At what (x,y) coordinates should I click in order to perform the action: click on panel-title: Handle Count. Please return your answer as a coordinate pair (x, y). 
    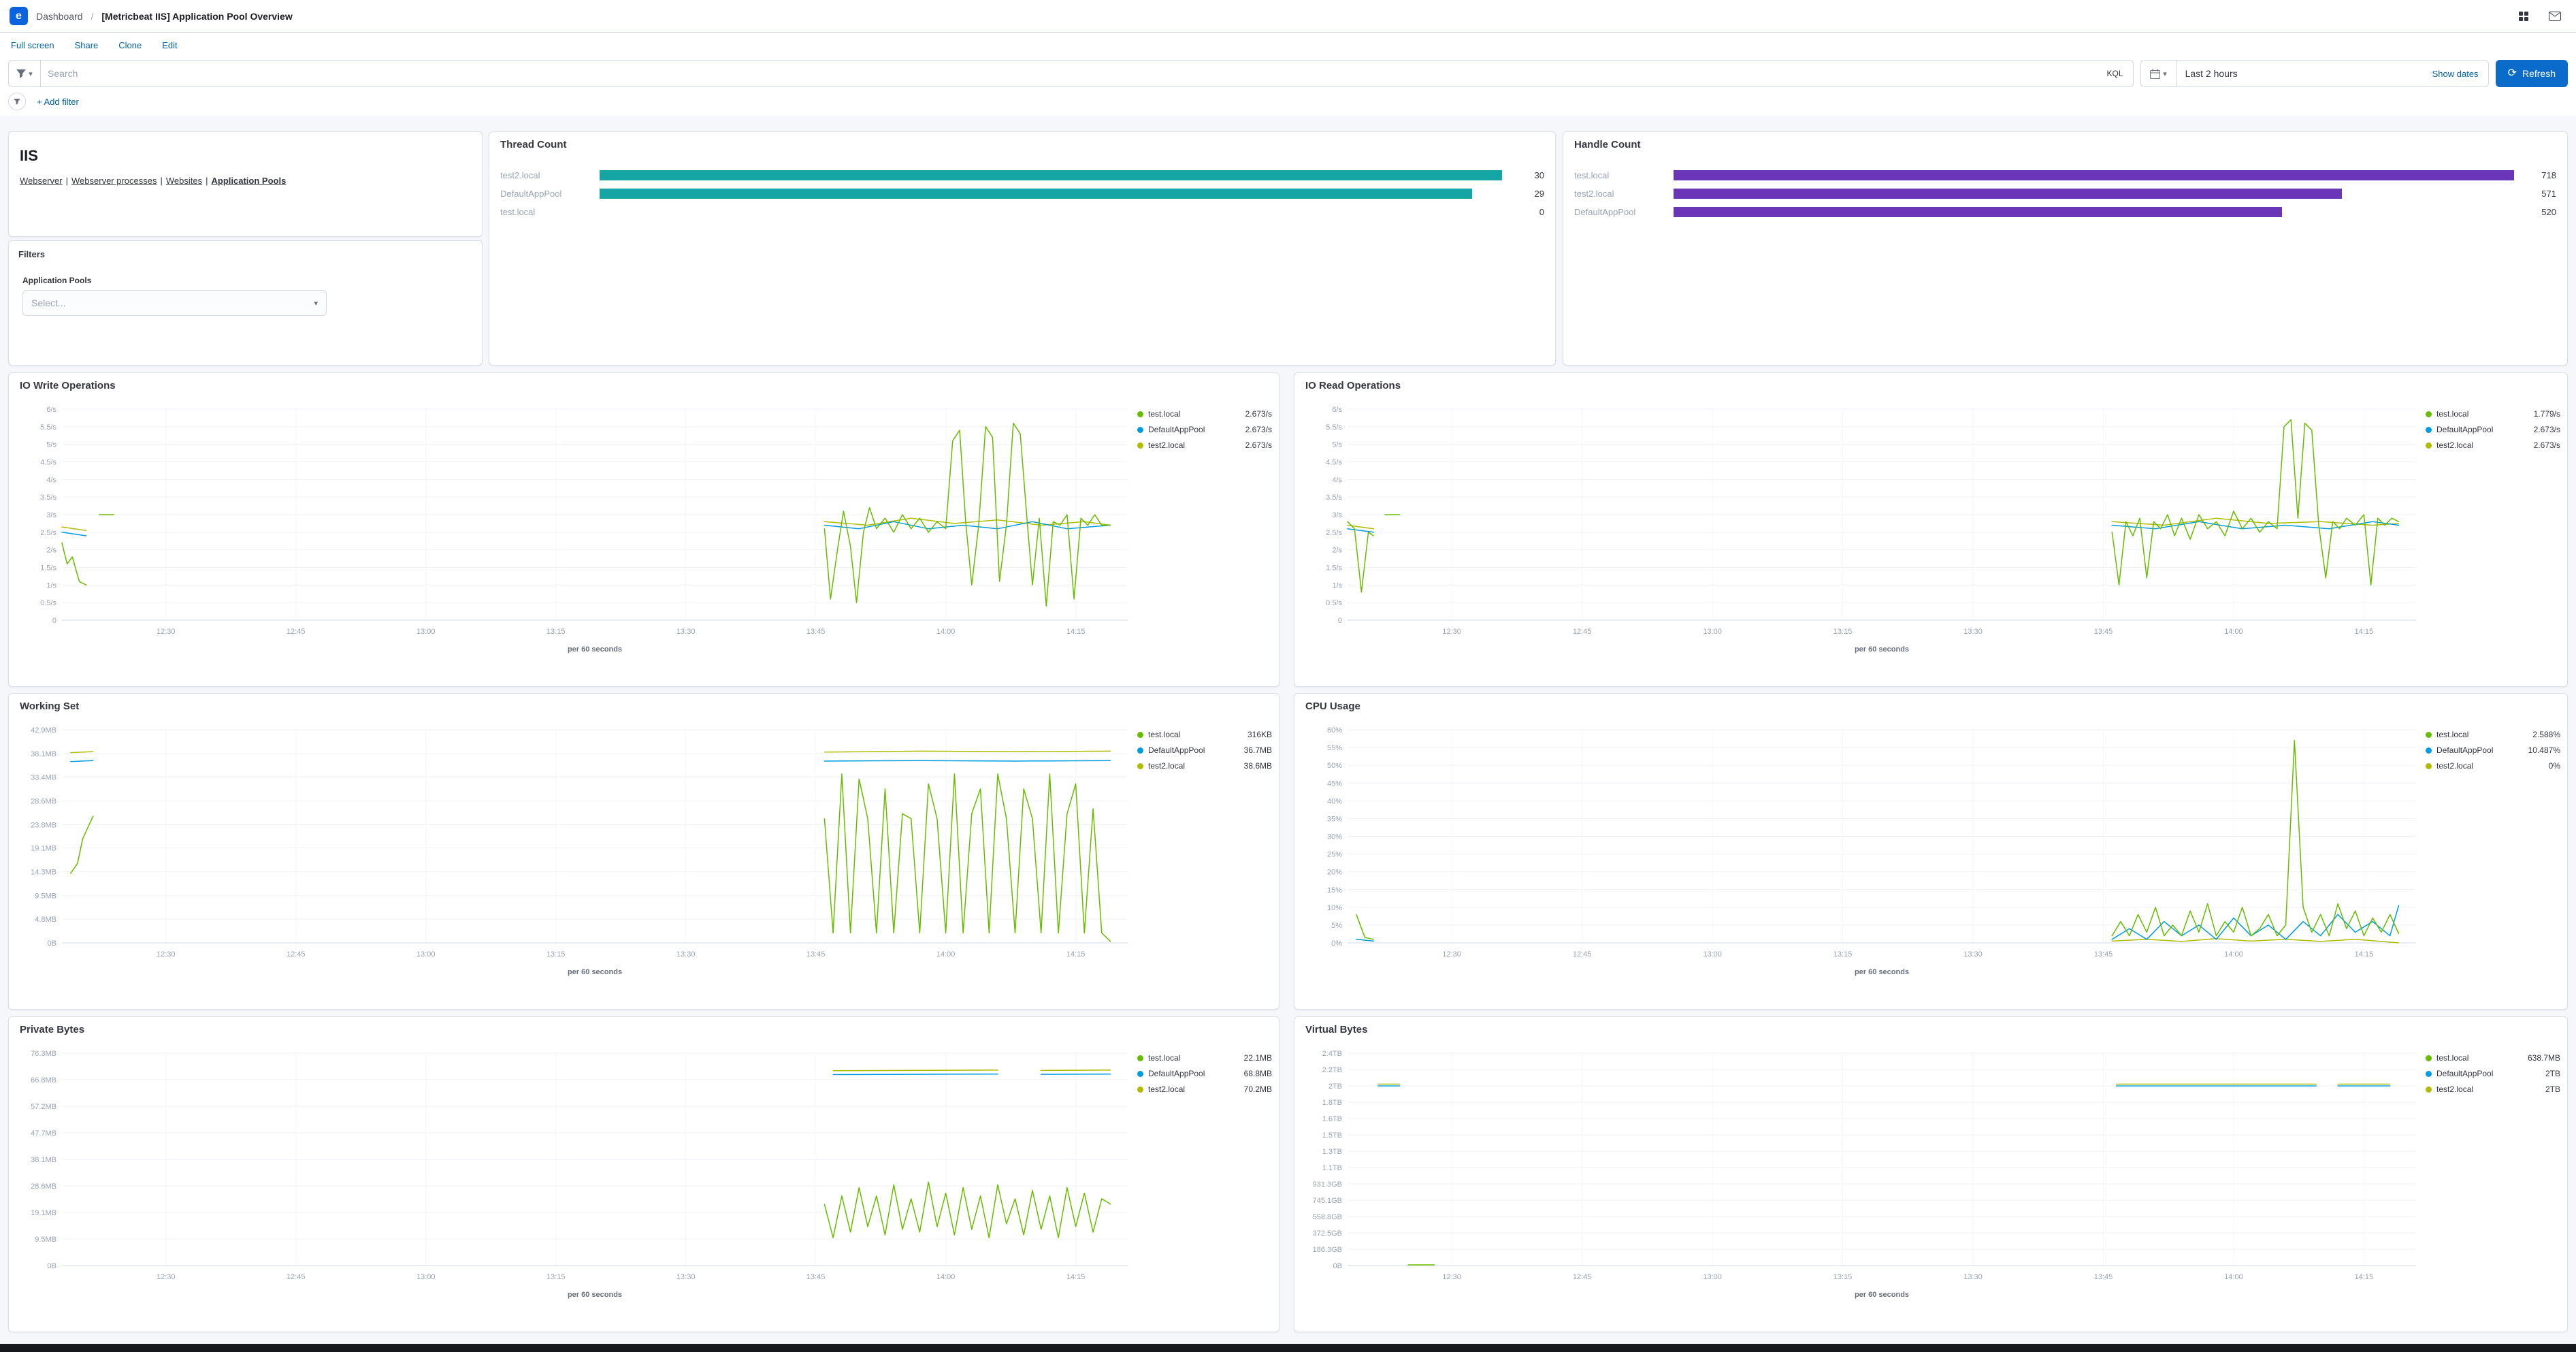
    Looking at the image, I should click on (1607, 144).